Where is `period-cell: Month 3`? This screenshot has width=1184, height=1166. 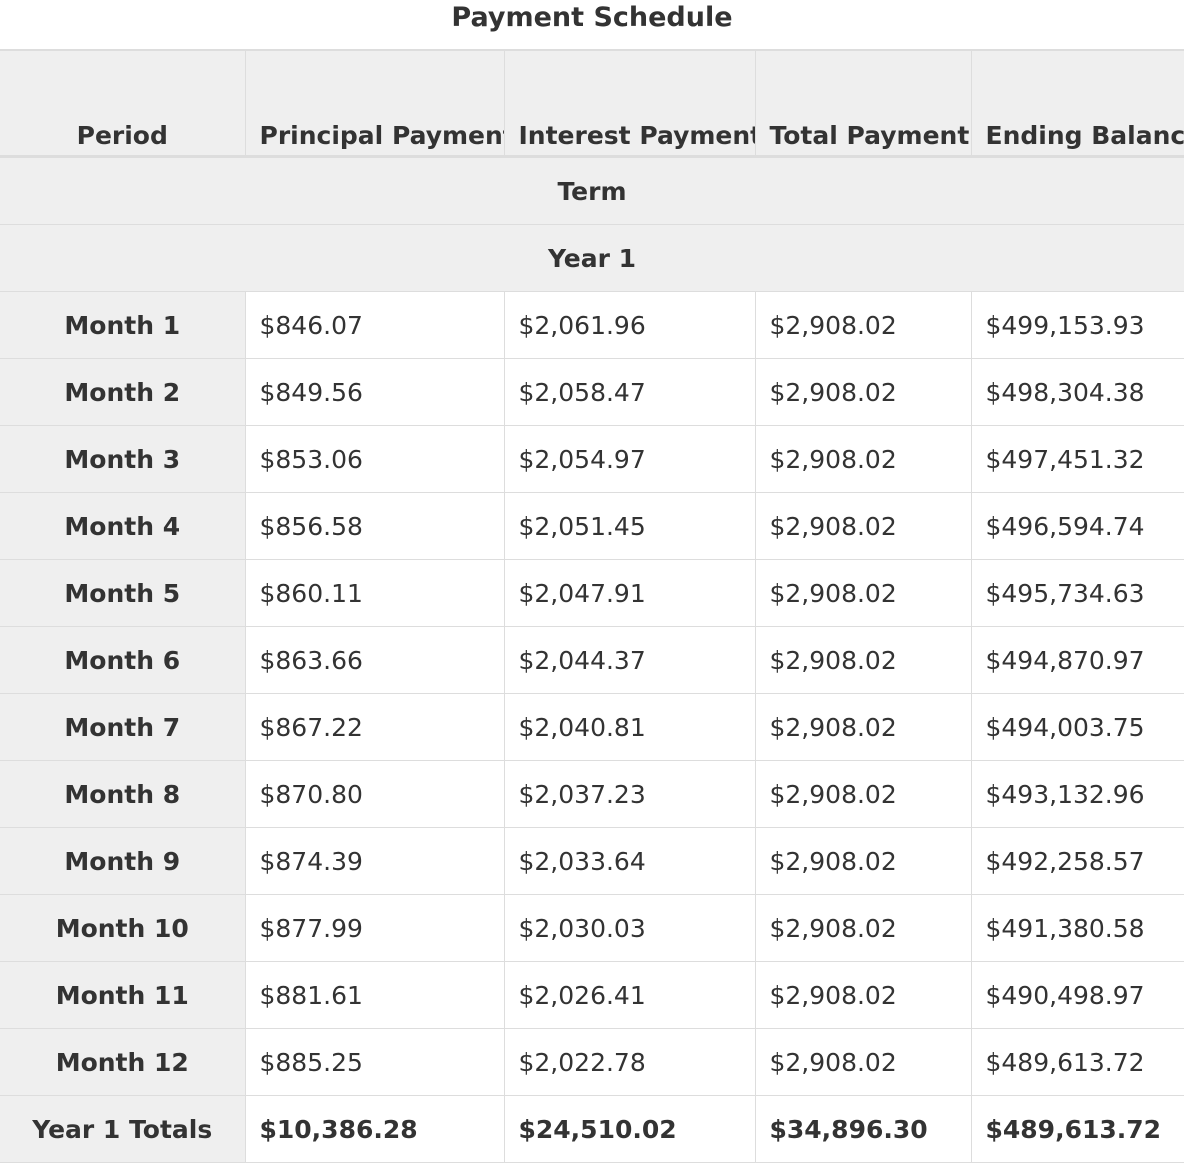 period-cell: Month 3 is located at coordinates (123, 459).